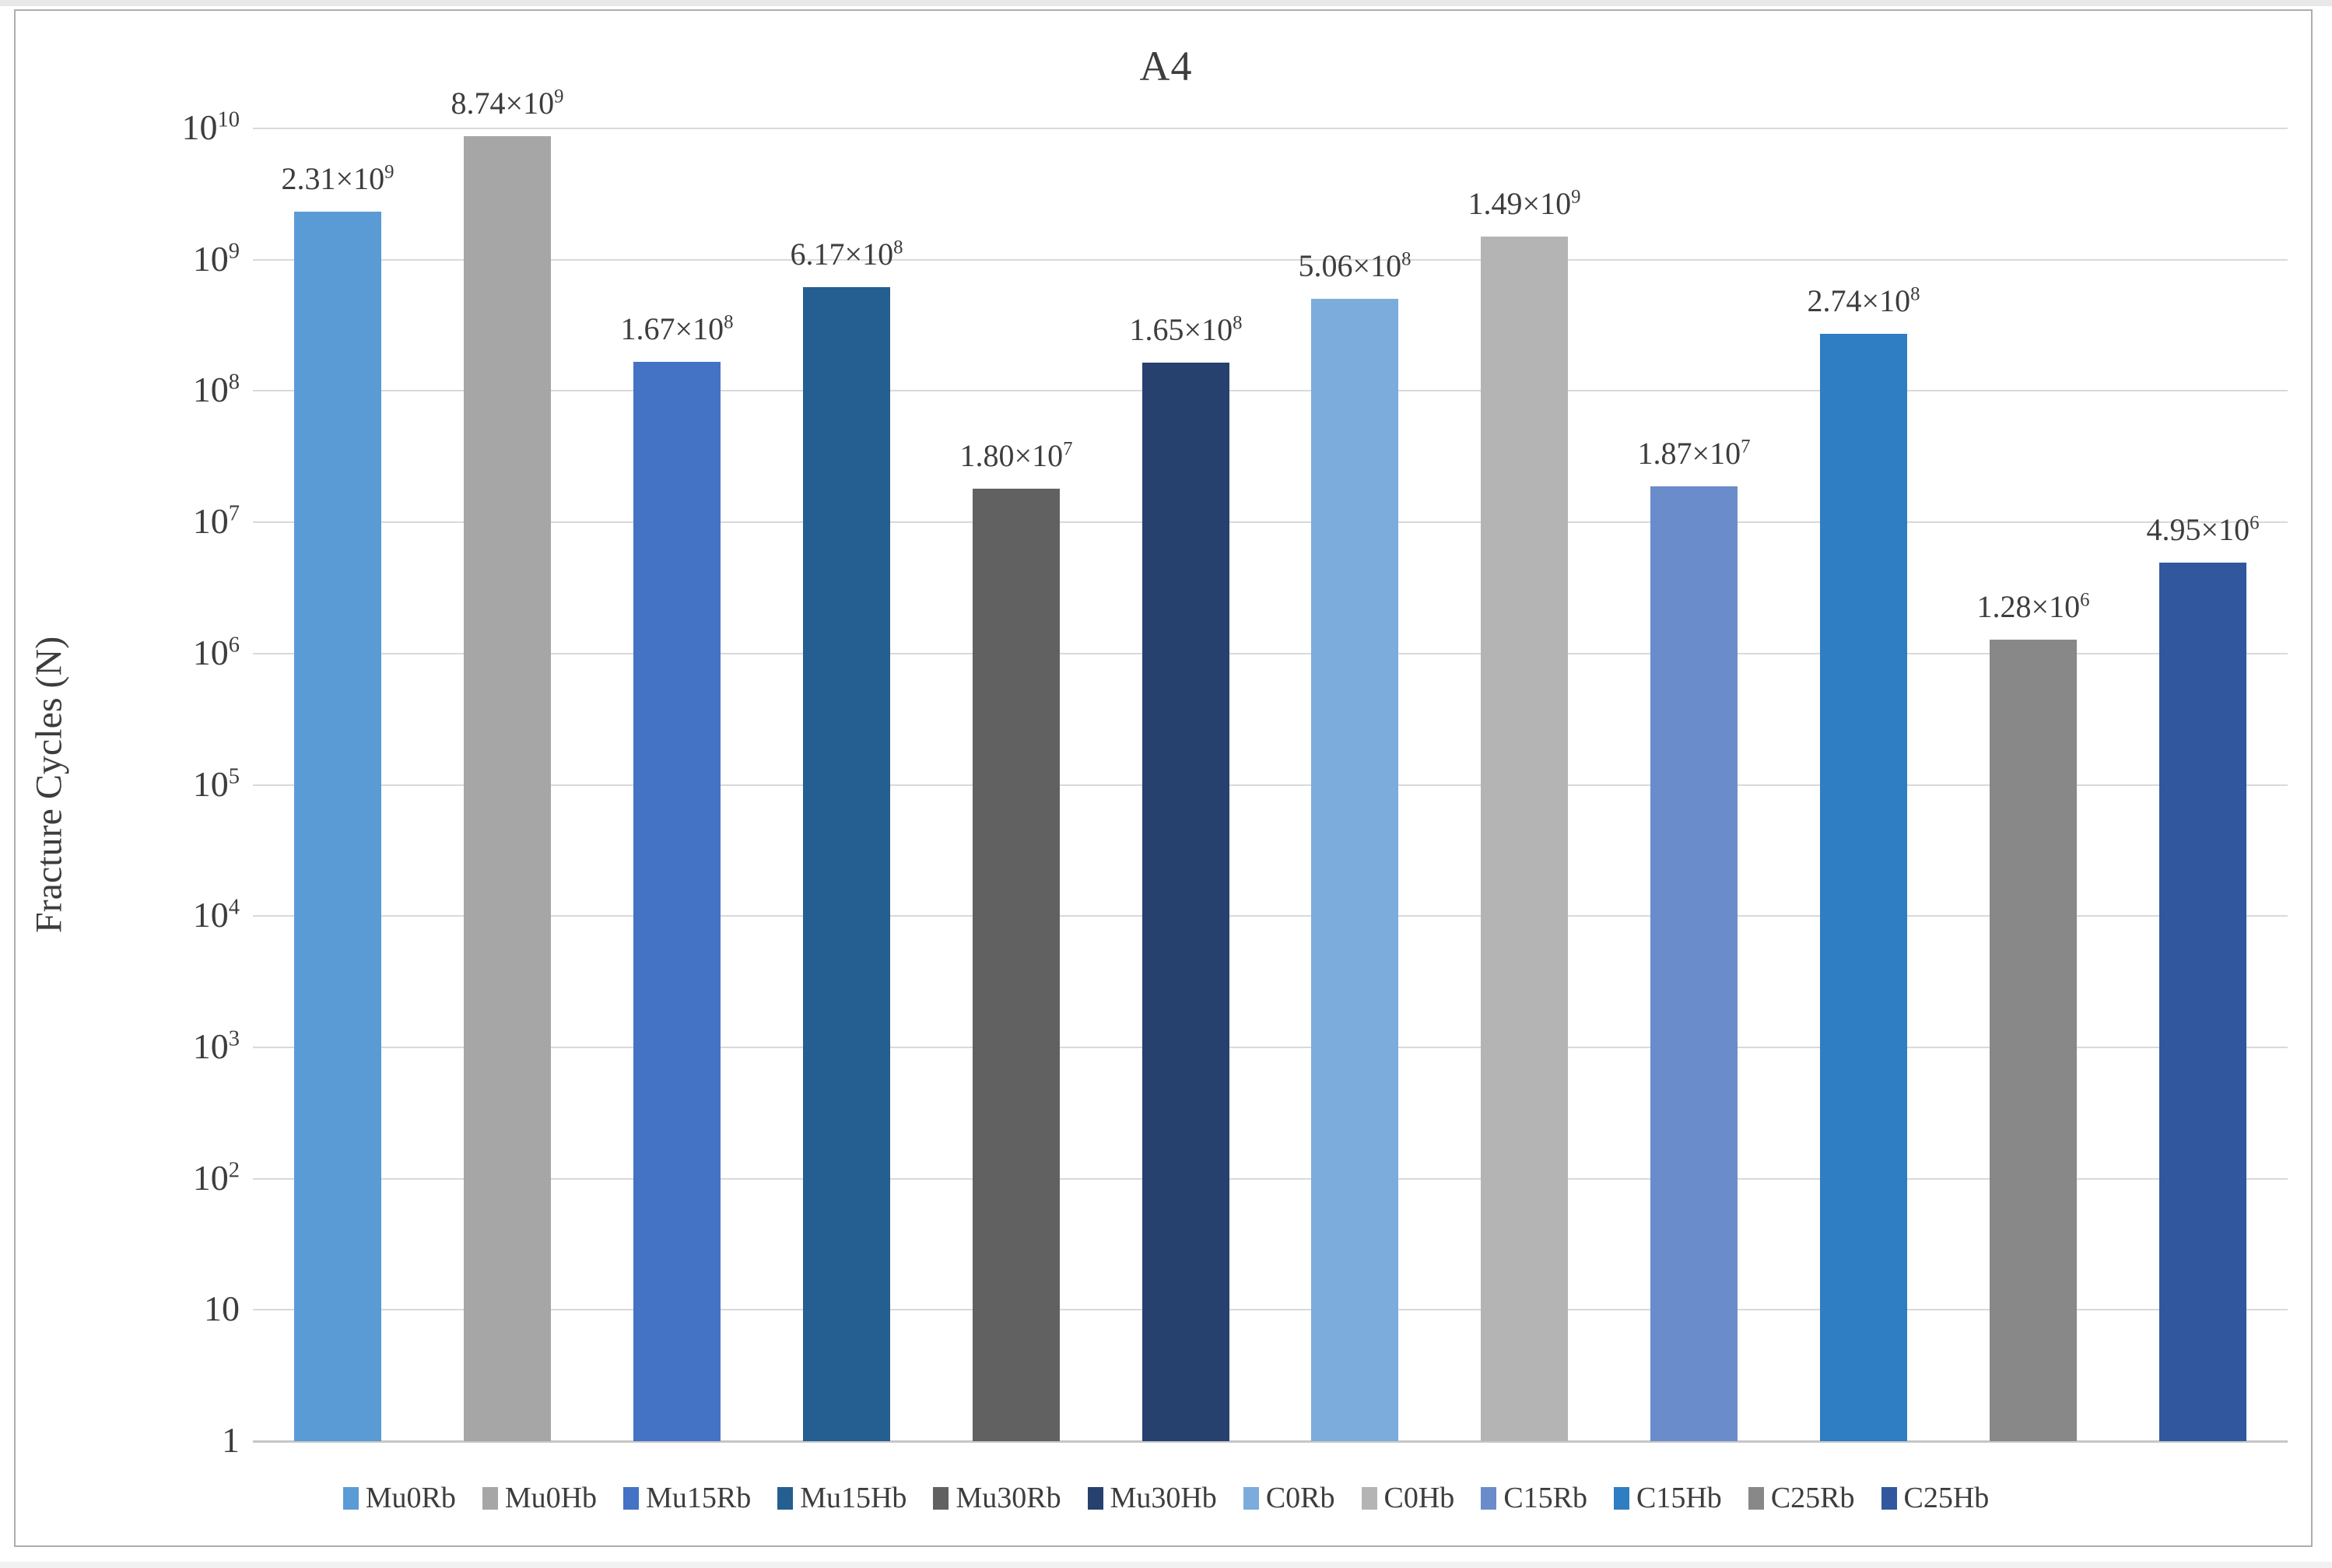  I want to click on bar-mu15rb, so click(677, 901).